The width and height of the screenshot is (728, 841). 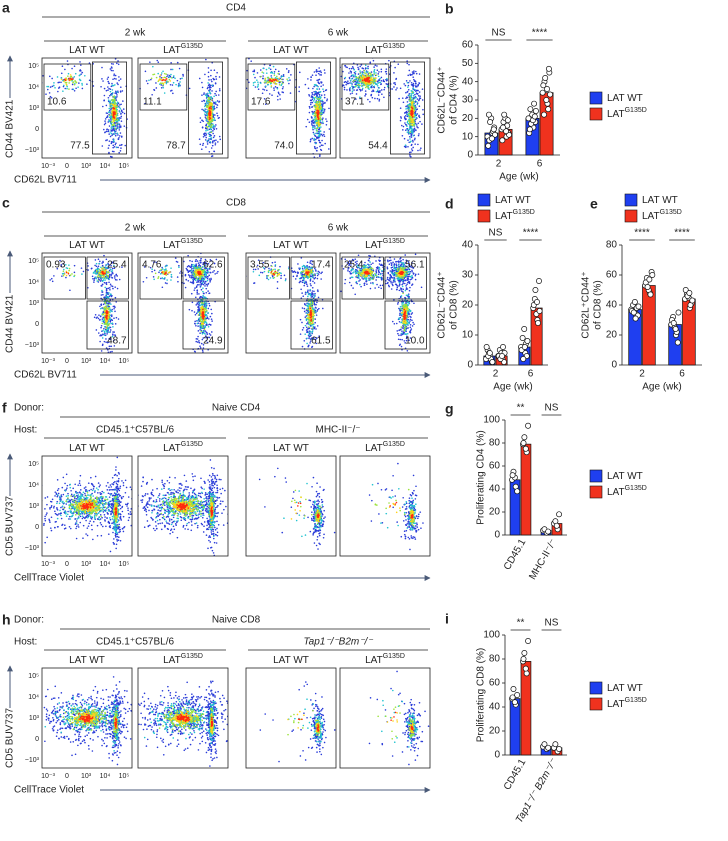 I want to click on y-tick-label: 10³, so click(x=34, y=108).